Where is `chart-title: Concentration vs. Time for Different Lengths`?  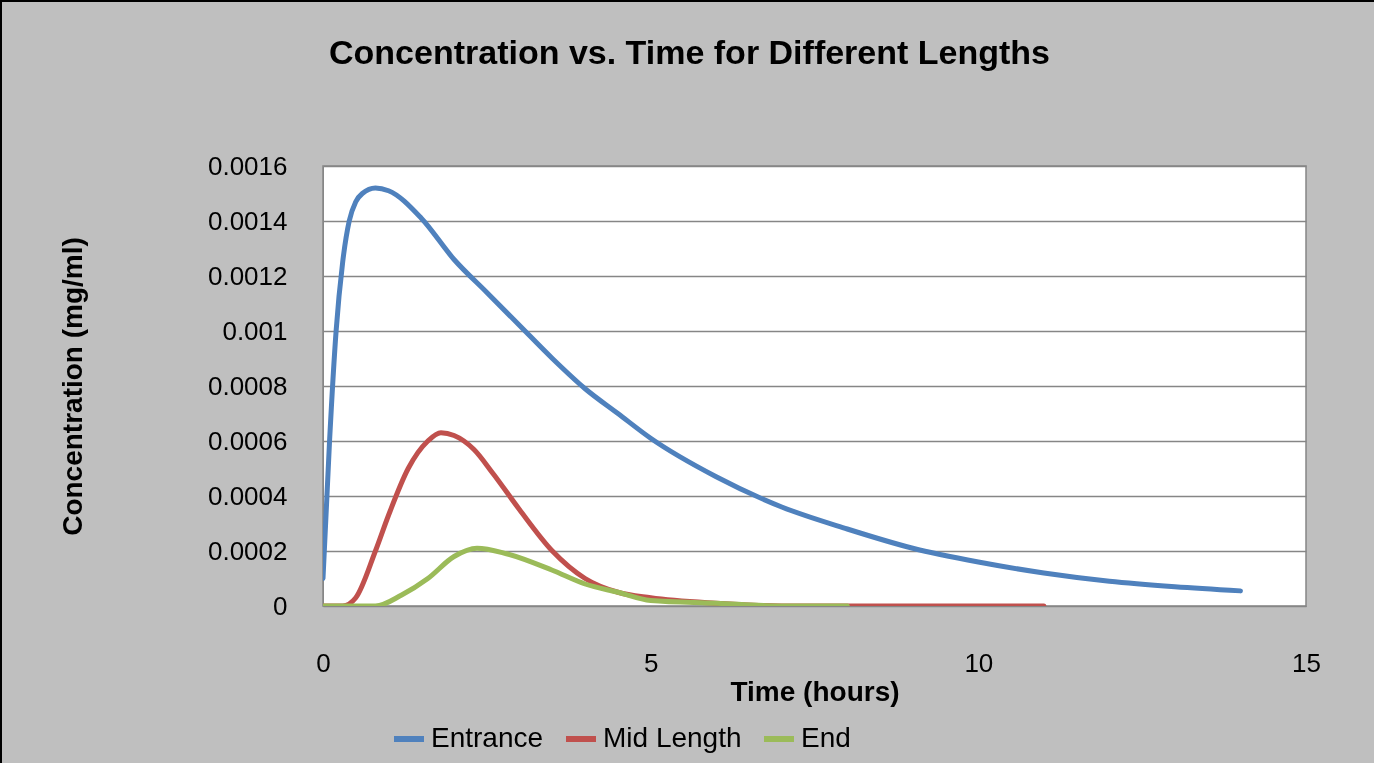
chart-title: Concentration vs. Time for Different Lengths is located at coordinates (689, 52).